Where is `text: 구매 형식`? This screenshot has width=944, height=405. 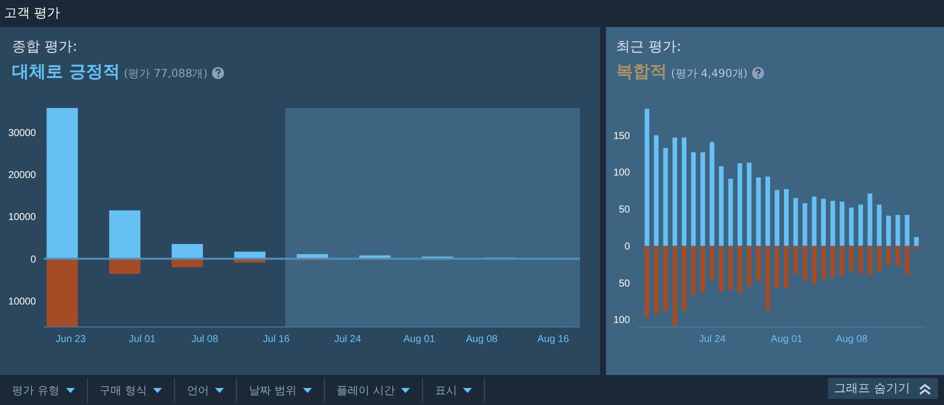 text: 구매 형식 is located at coordinates (131, 390).